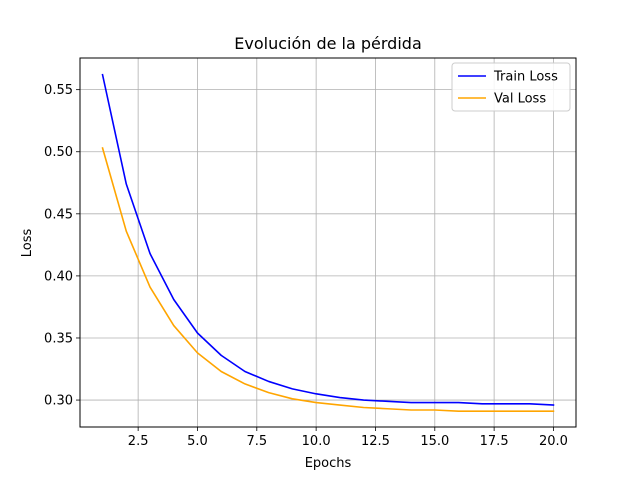 This screenshot has width=640, height=480. I want to click on x-axis-label: Epochs, so click(328, 463).